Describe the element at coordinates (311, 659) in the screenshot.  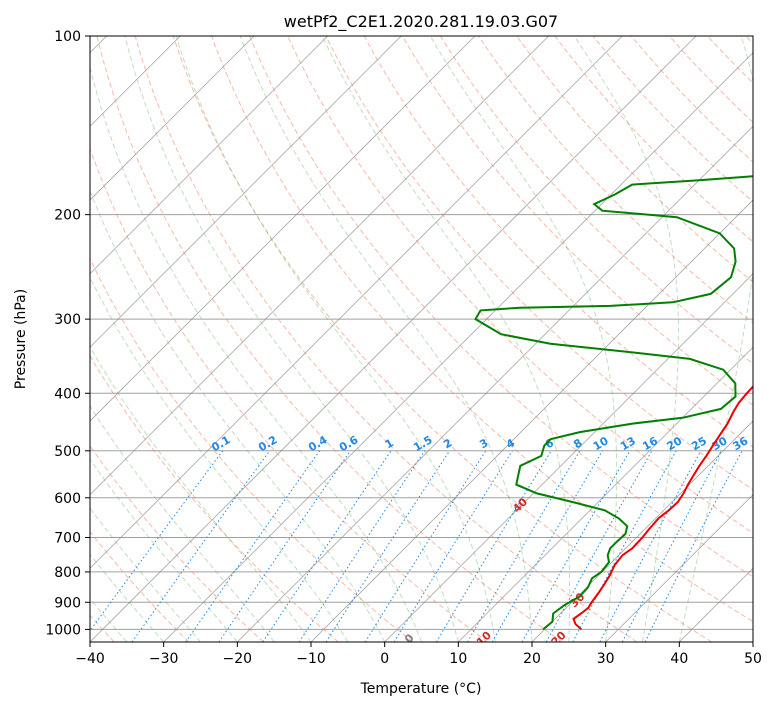
I see `x-tick-label: −10` at that location.